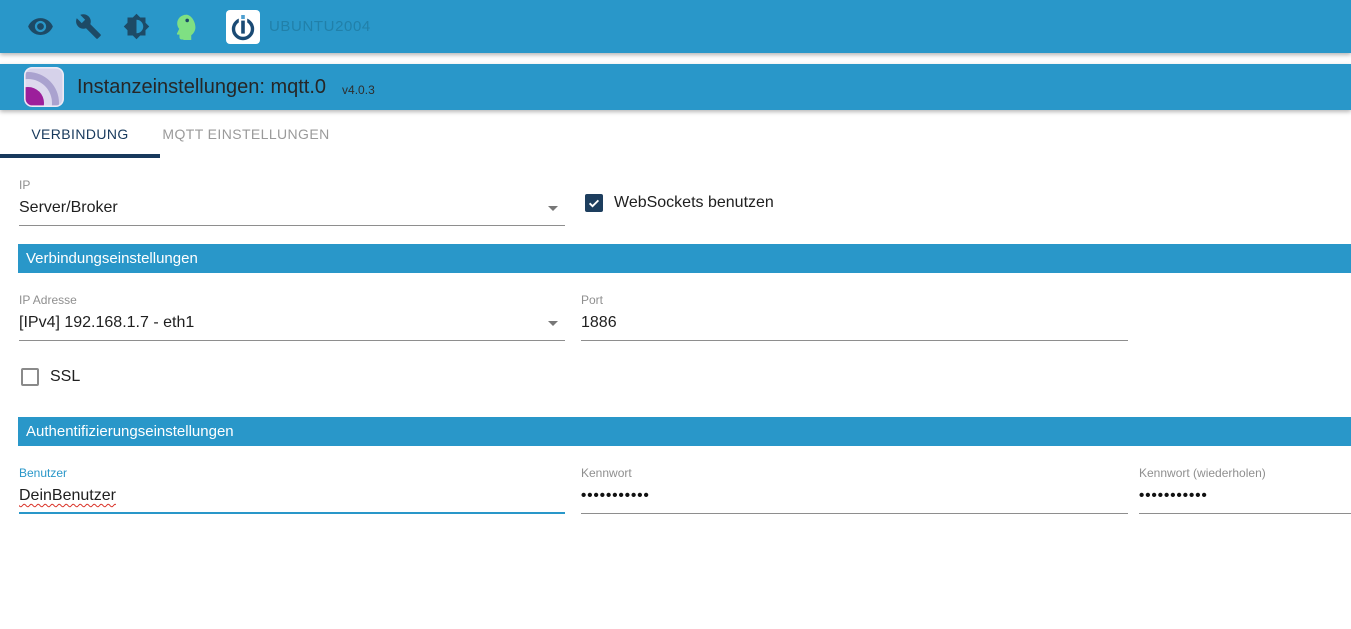 The width and height of the screenshot is (1351, 629). I want to click on user-label: Benutzer, so click(43, 473).